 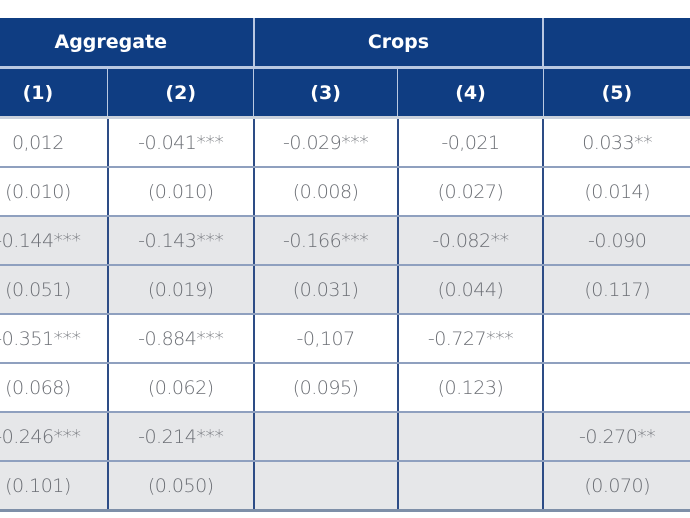 I want to click on table-cell: (0.068), so click(x=54, y=388).